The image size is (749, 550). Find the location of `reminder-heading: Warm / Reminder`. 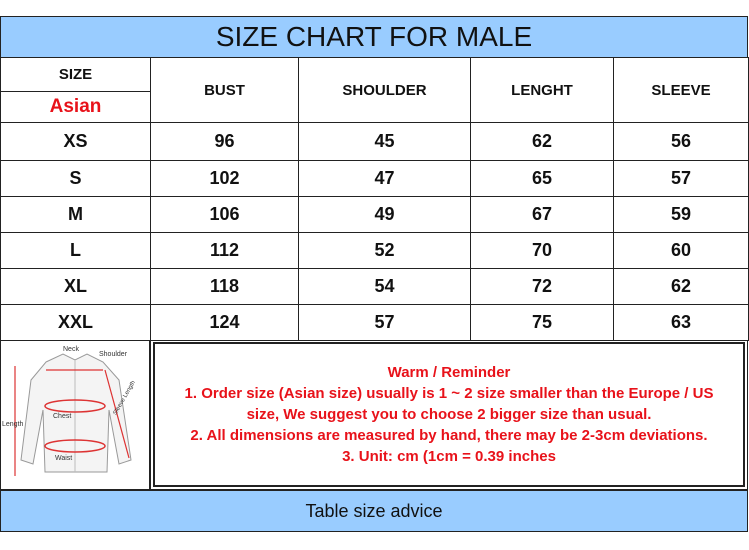

reminder-heading: Warm / Reminder is located at coordinates (449, 372).